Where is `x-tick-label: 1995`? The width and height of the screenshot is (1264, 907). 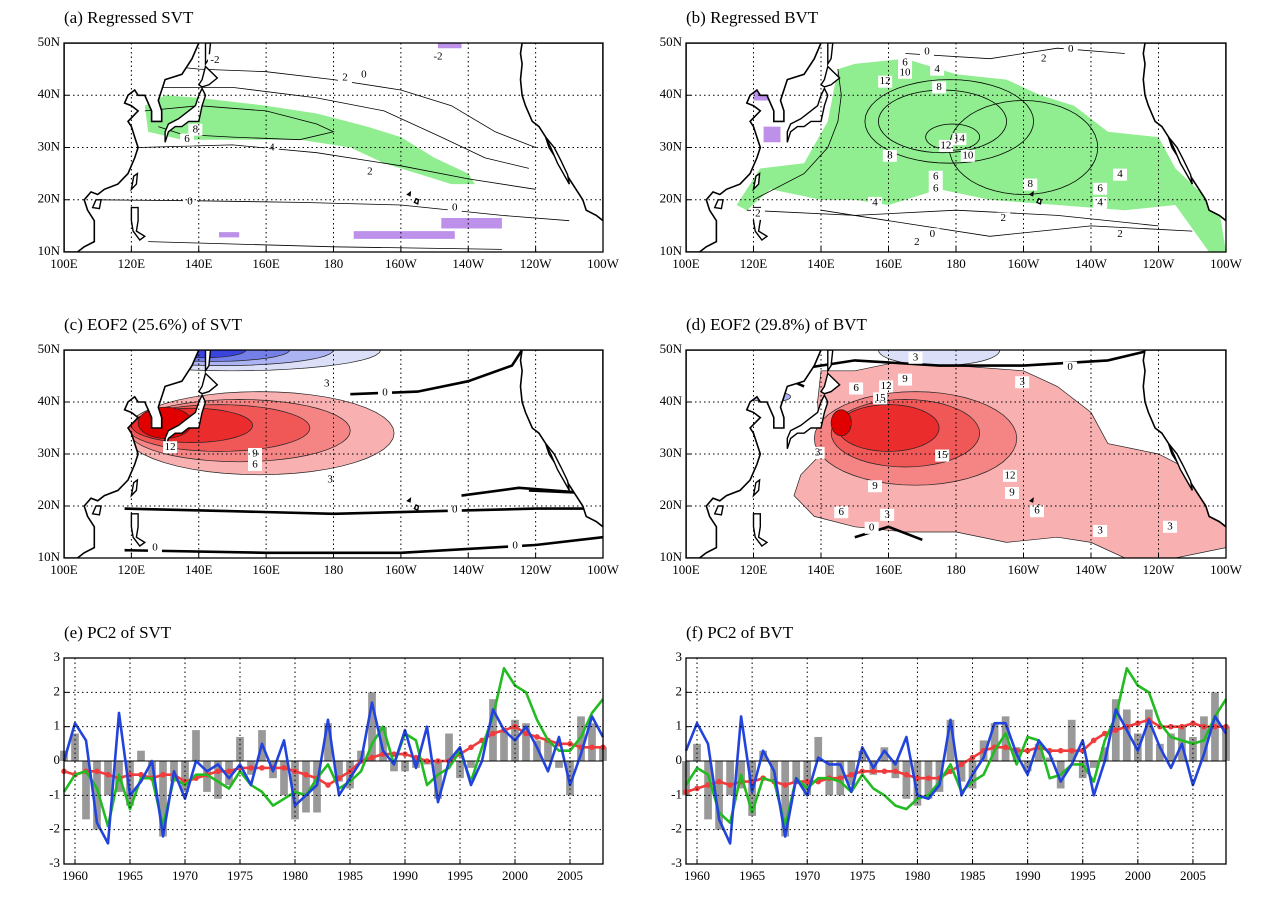 x-tick-label: 1995 is located at coordinates (1083, 875).